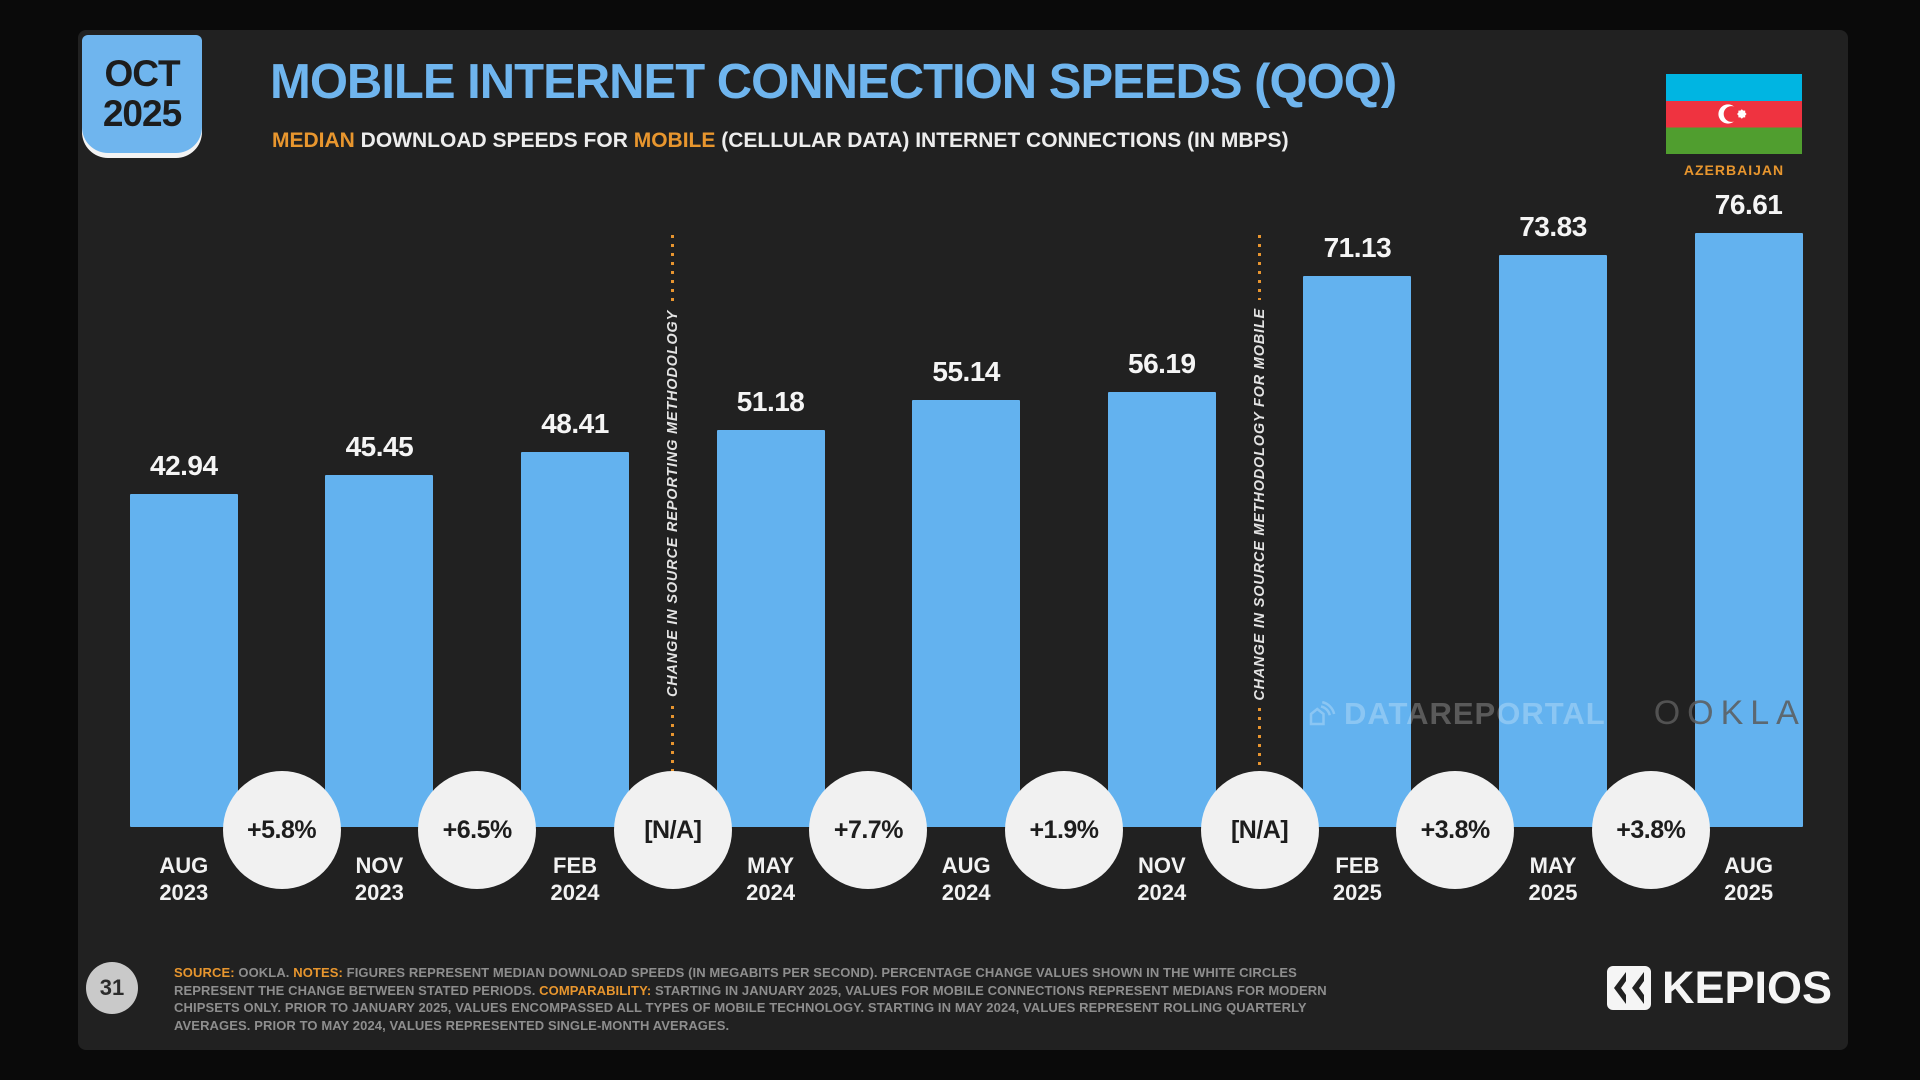 The width and height of the screenshot is (1920, 1080). Describe the element at coordinates (1628, 988) in the screenshot. I see `kepios-icon` at that location.